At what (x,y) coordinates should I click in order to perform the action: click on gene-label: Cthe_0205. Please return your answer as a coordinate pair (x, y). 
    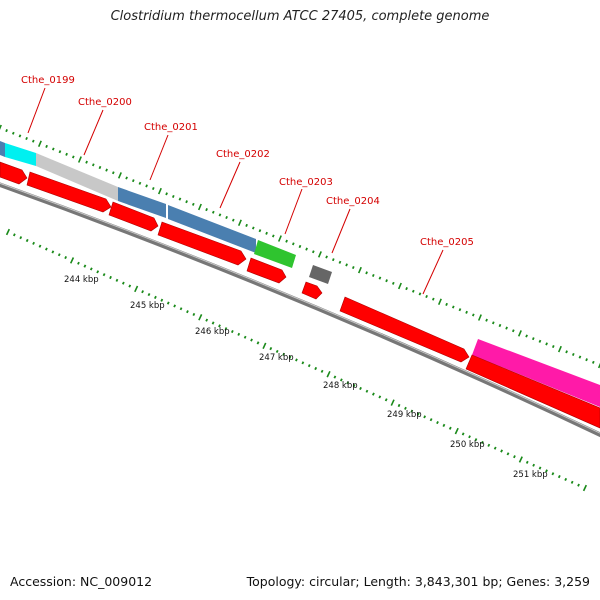
    Looking at the image, I should click on (447, 242).